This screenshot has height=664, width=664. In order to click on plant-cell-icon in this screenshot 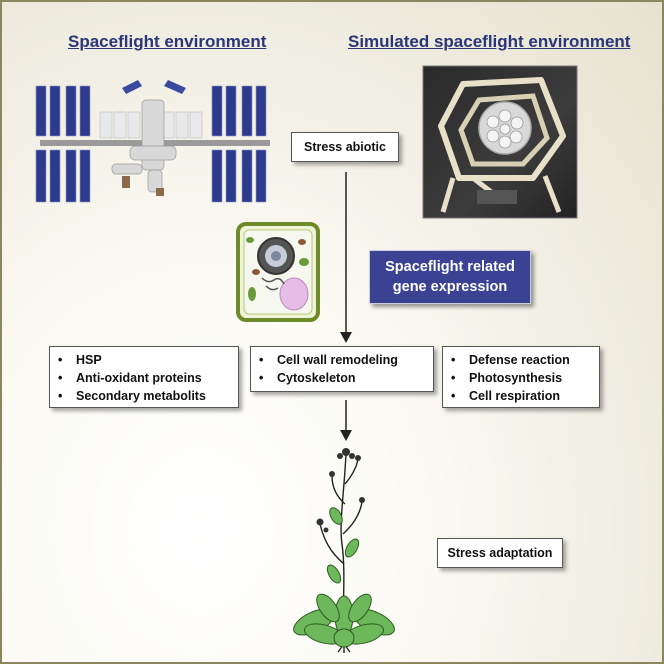, I will do `click(278, 272)`.